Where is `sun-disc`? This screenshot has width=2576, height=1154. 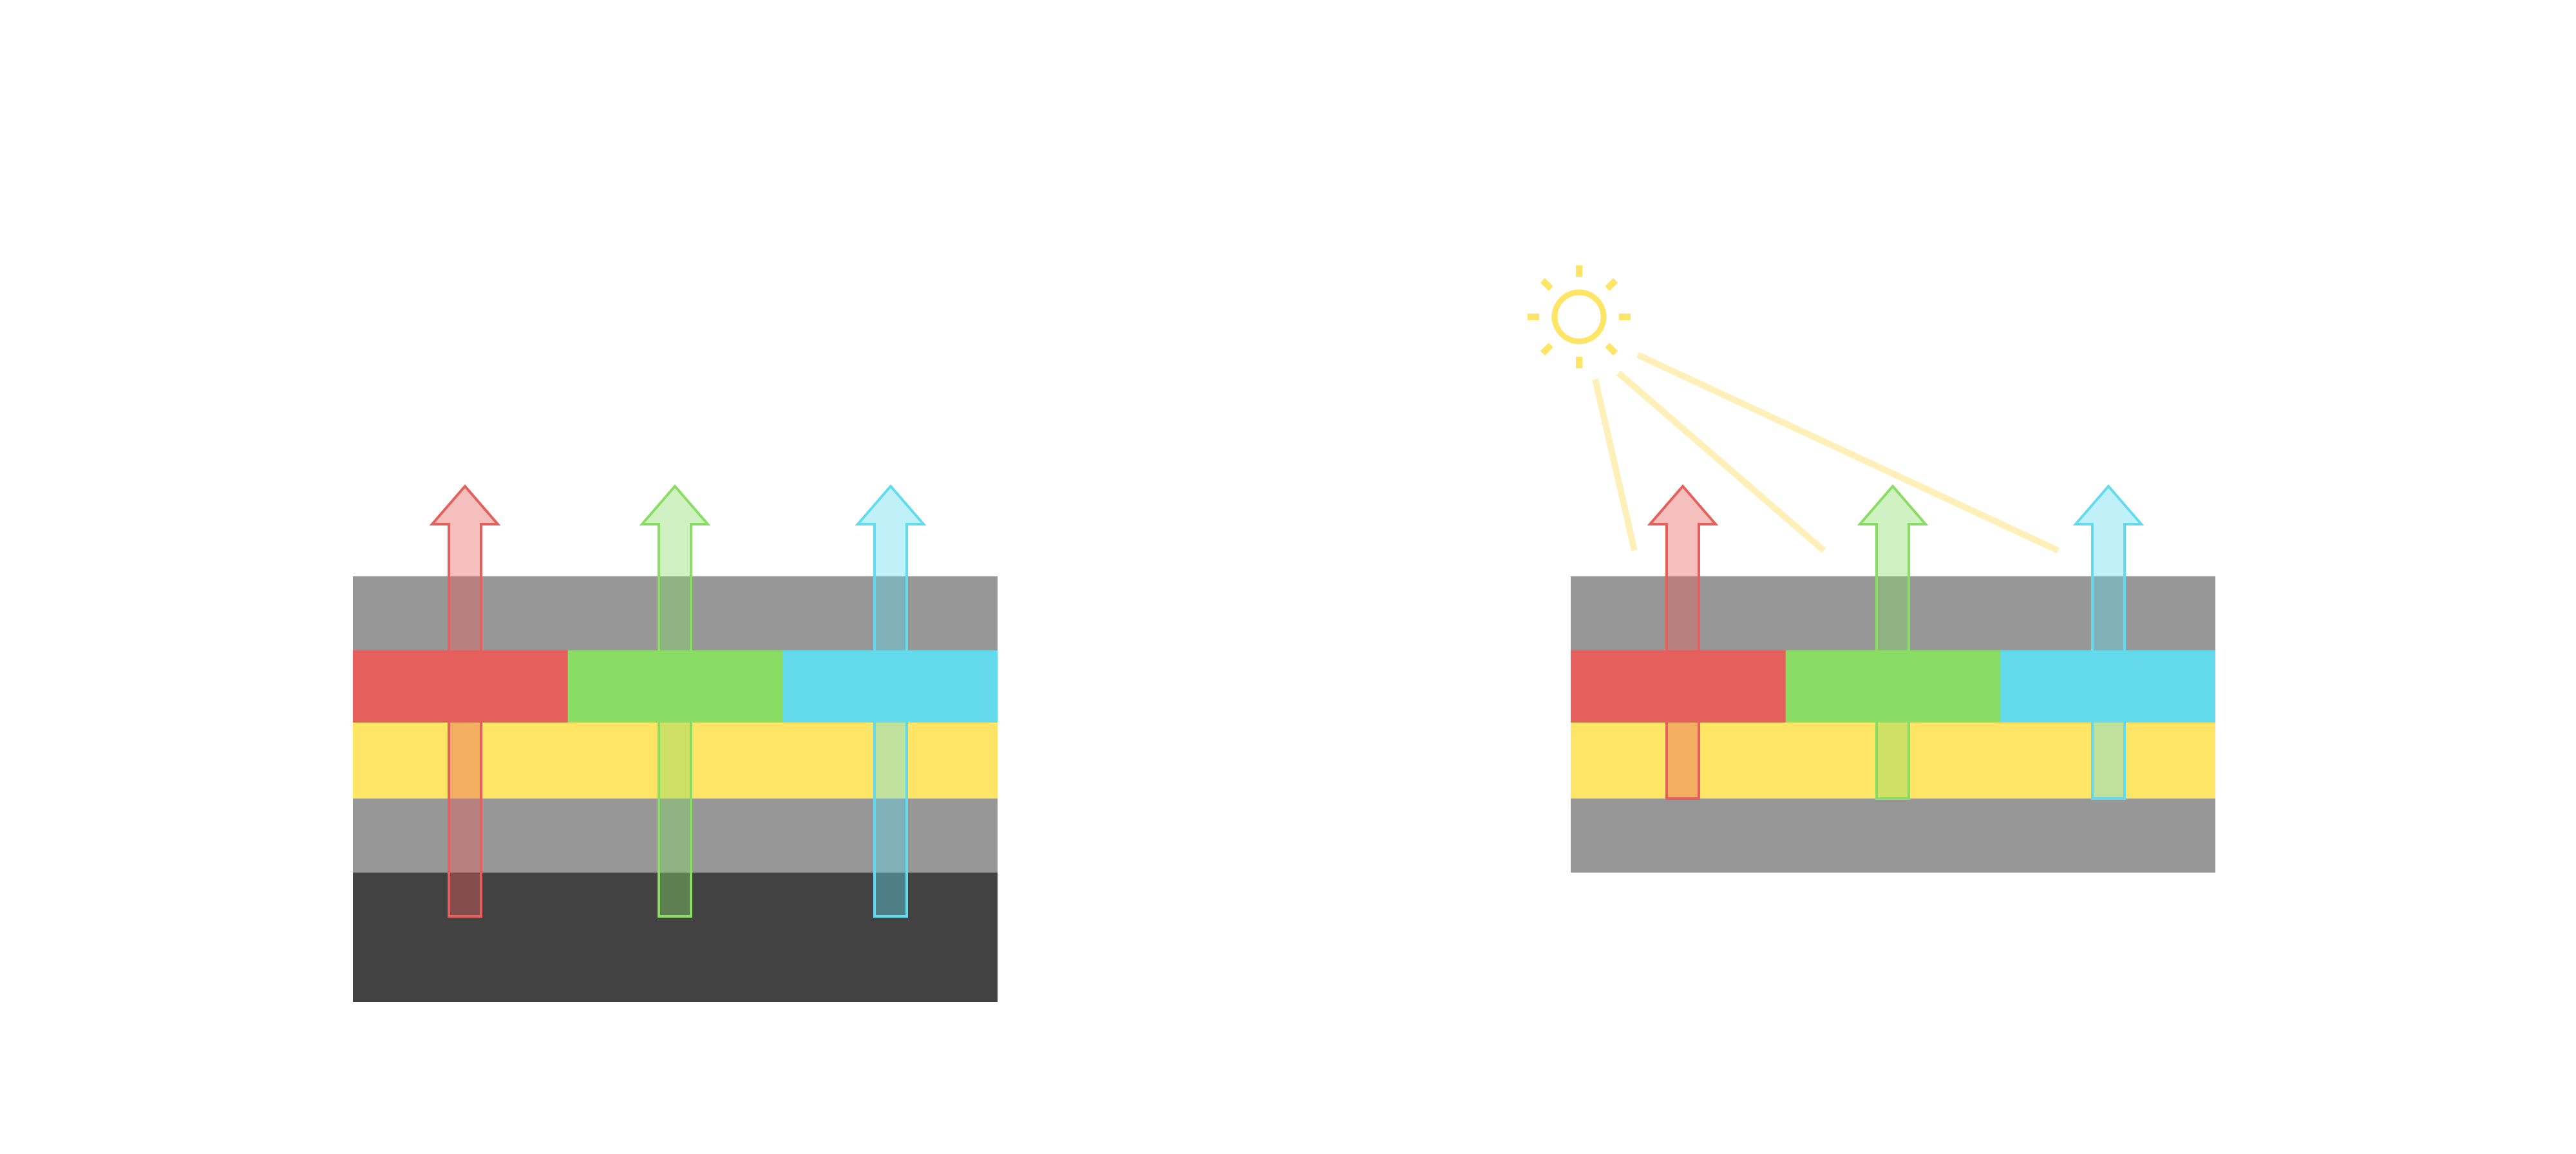
sun-disc is located at coordinates (1579, 317).